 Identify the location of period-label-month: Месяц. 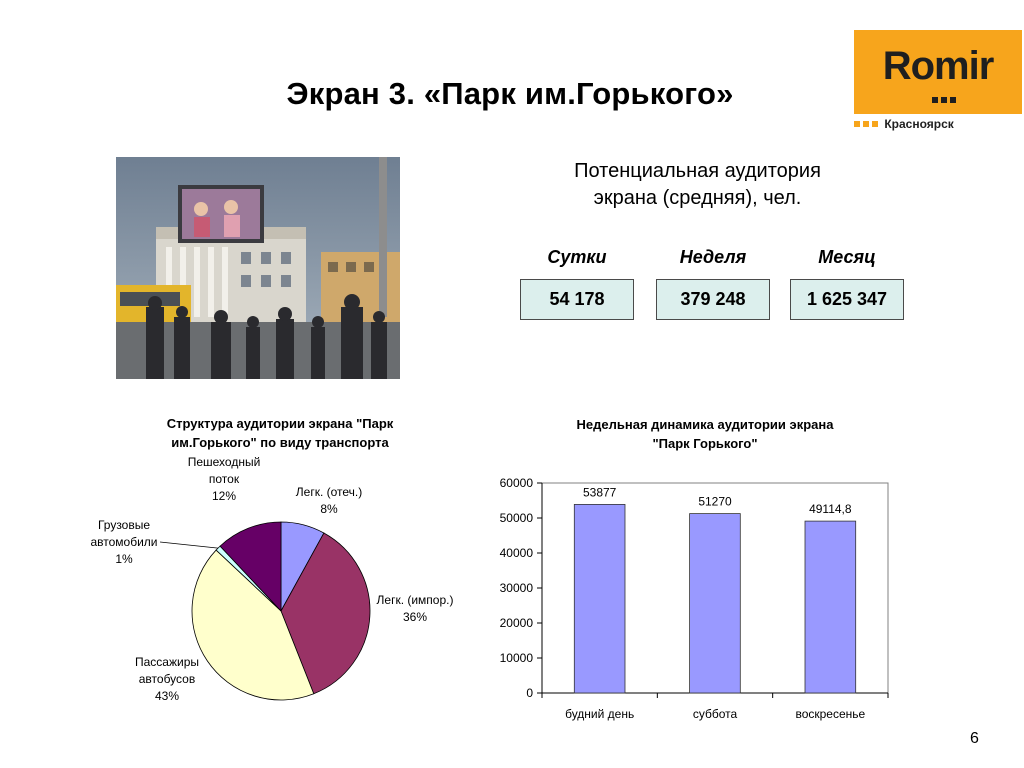
(847, 257).